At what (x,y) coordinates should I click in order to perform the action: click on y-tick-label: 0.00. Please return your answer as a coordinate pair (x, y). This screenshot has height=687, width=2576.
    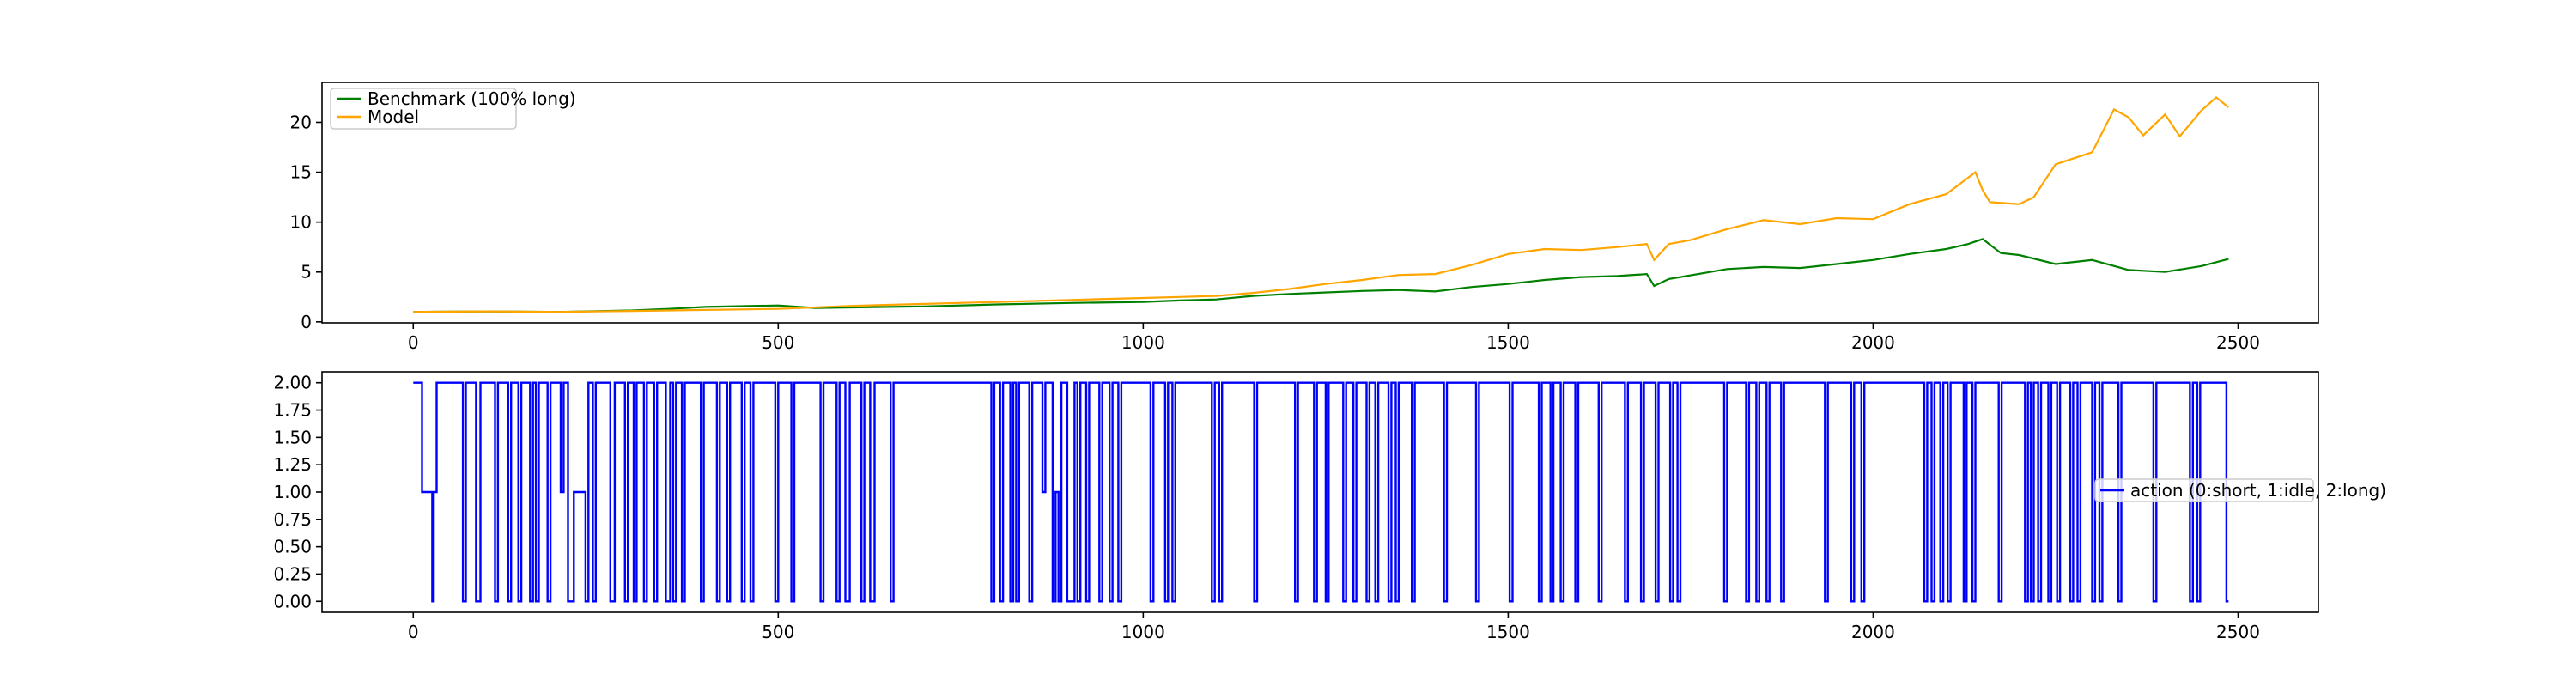
    Looking at the image, I should click on (292, 601).